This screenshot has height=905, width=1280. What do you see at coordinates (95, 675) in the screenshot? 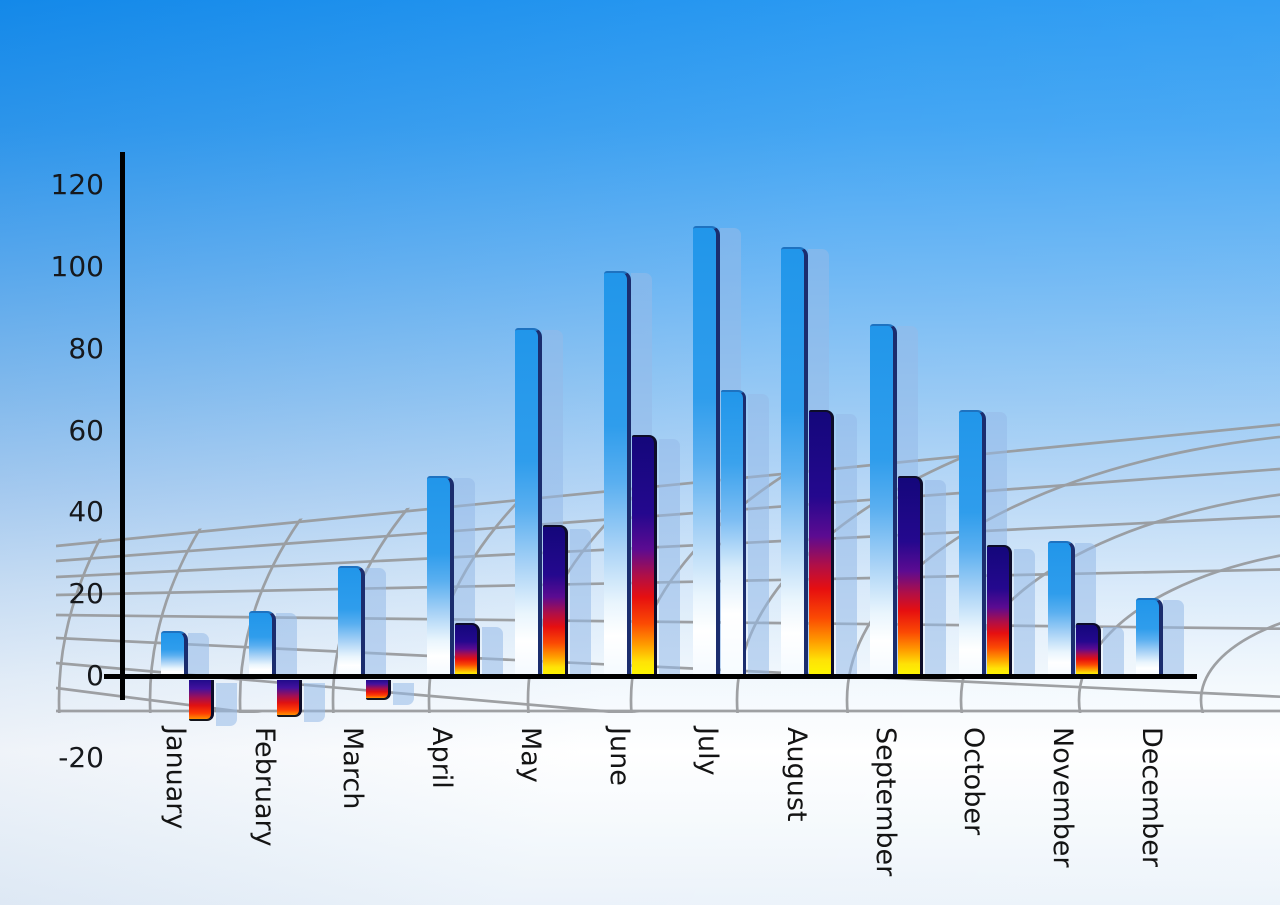
I see `y-tick-label-0: 0` at bounding box center [95, 675].